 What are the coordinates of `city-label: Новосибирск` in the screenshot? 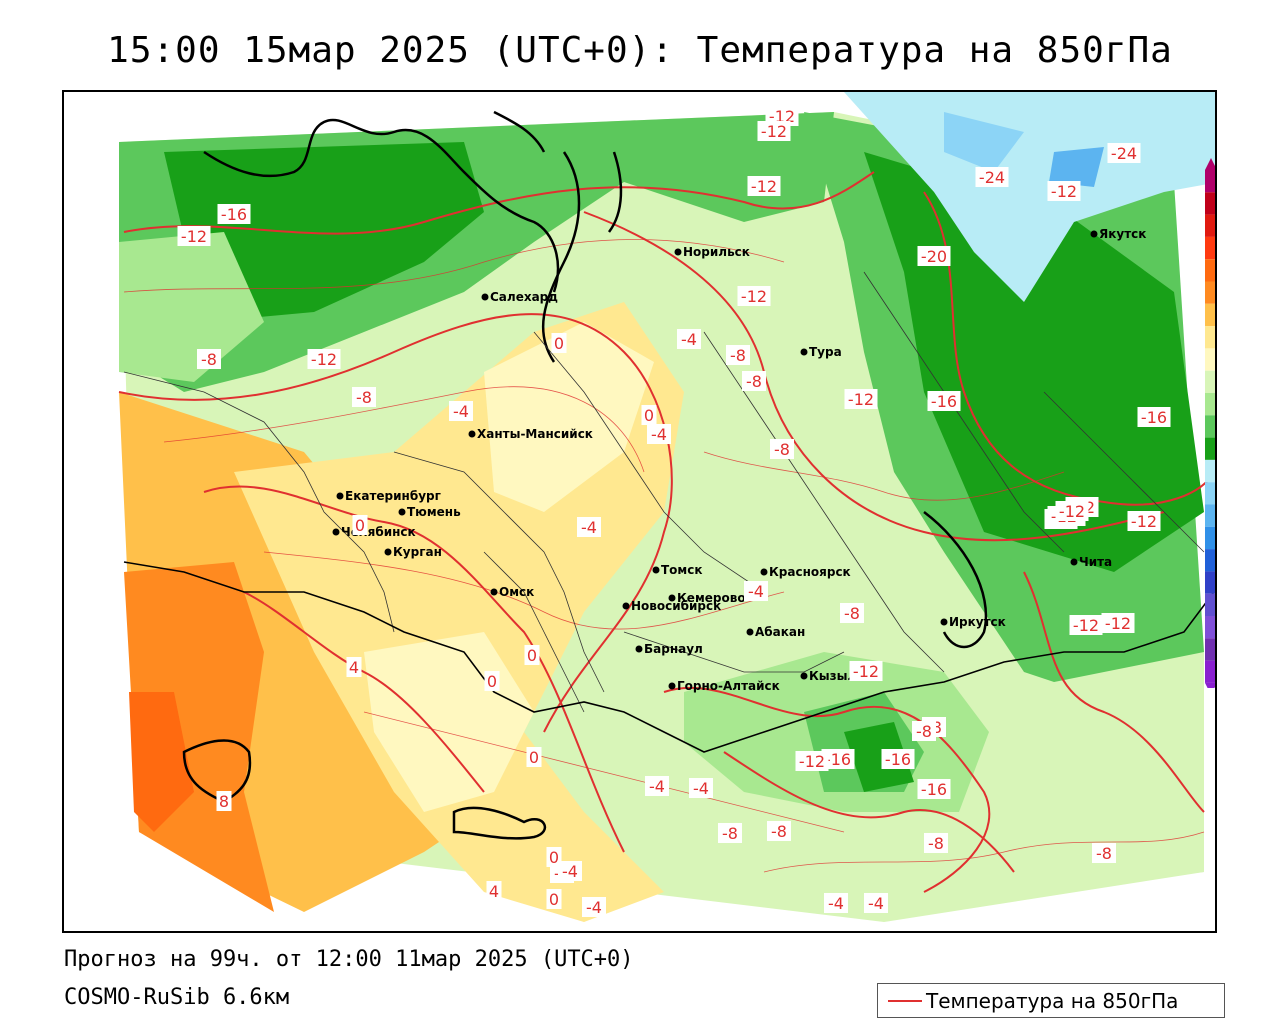 It's located at (676, 606).